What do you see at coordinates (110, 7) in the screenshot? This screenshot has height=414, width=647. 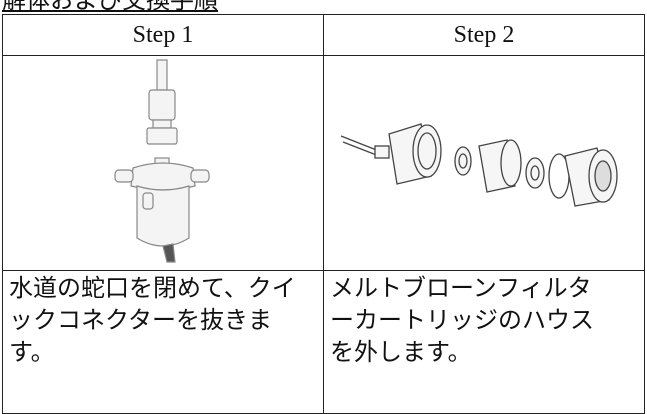 I see `title: 解体および交換手順` at bounding box center [110, 7].